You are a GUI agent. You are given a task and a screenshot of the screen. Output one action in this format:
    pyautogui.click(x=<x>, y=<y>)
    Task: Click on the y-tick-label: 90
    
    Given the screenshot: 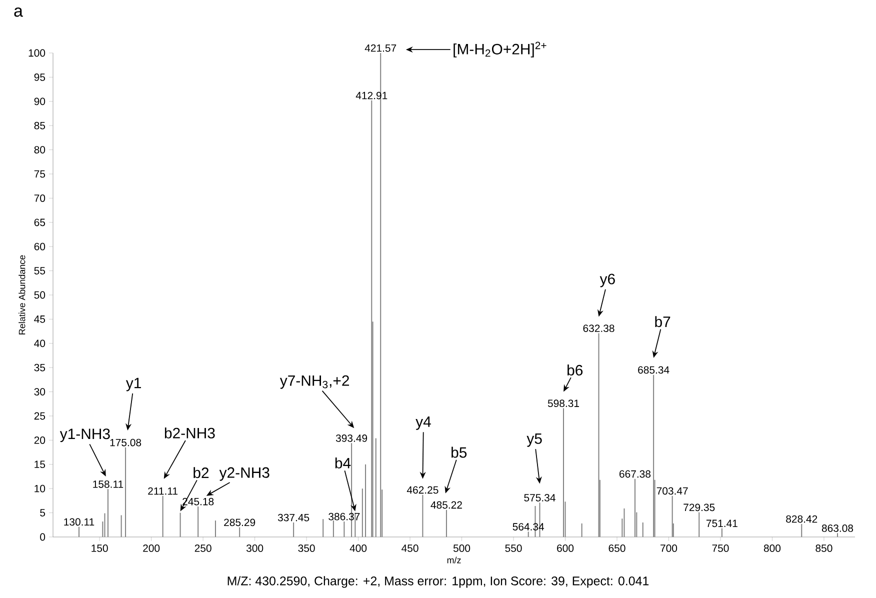 What is the action you would take?
    pyautogui.click(x=40, y=102)
    